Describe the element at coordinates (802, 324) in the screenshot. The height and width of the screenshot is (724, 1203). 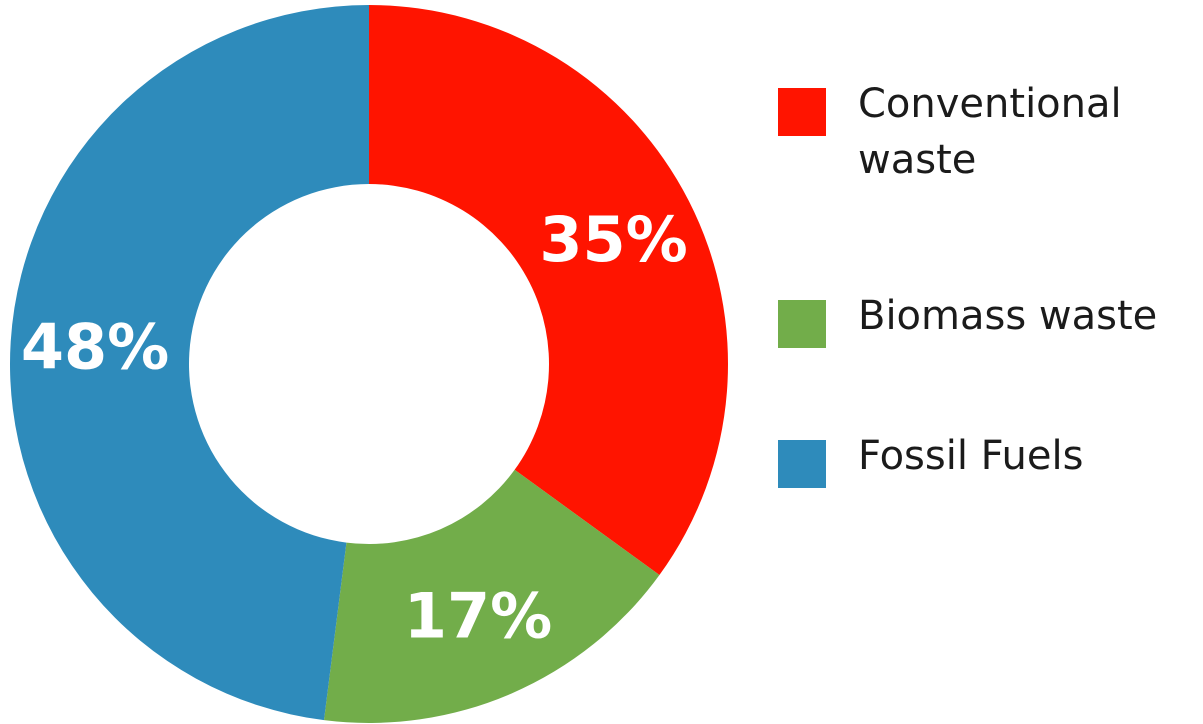
I see `legend-swatch-biomass-waste` at that location.